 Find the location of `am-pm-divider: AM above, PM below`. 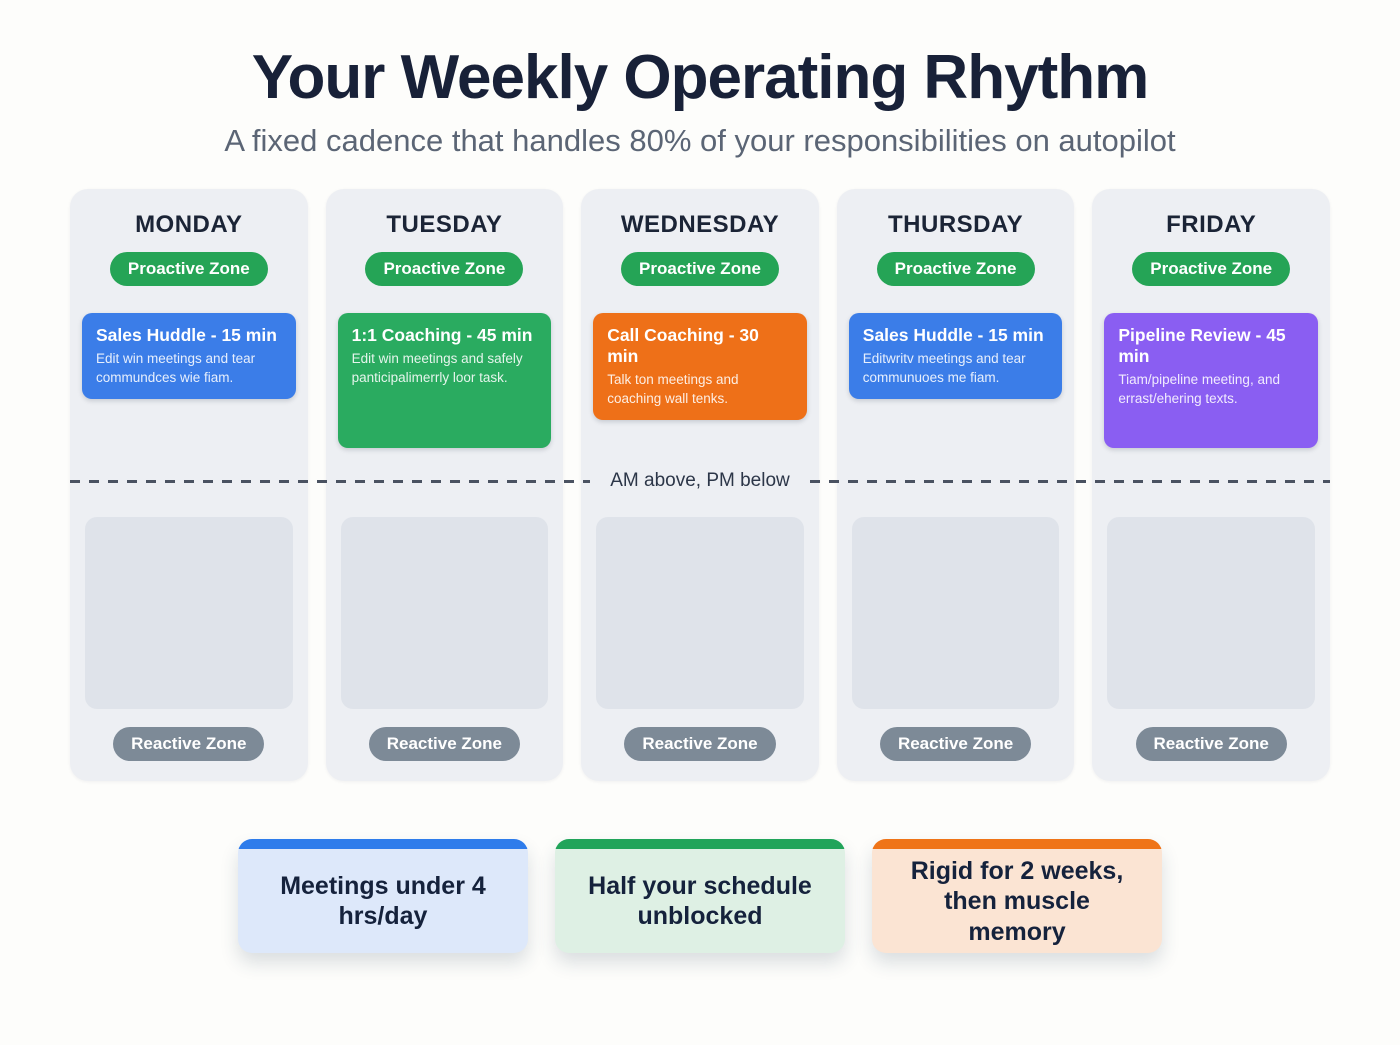

am-pm-divider: AM above, PM below is located at coordinates (700, 481).